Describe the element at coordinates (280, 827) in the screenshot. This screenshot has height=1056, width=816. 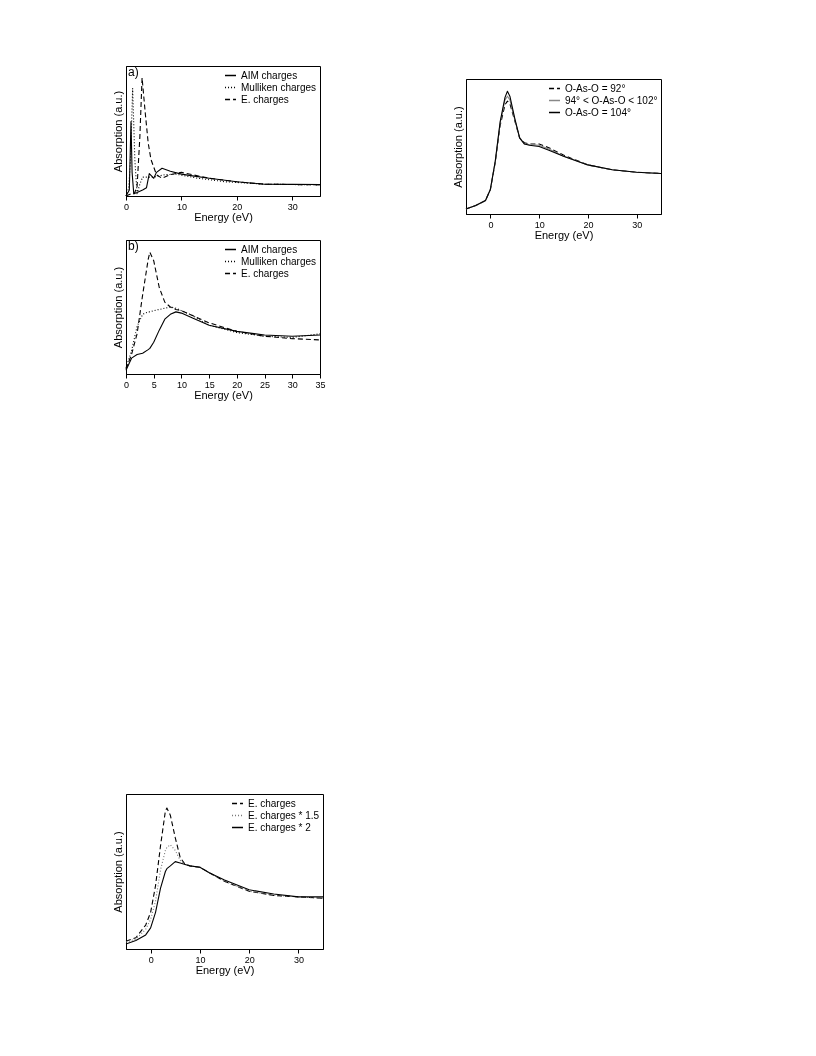
I see `legend-label: E. charges * 2` at that location.